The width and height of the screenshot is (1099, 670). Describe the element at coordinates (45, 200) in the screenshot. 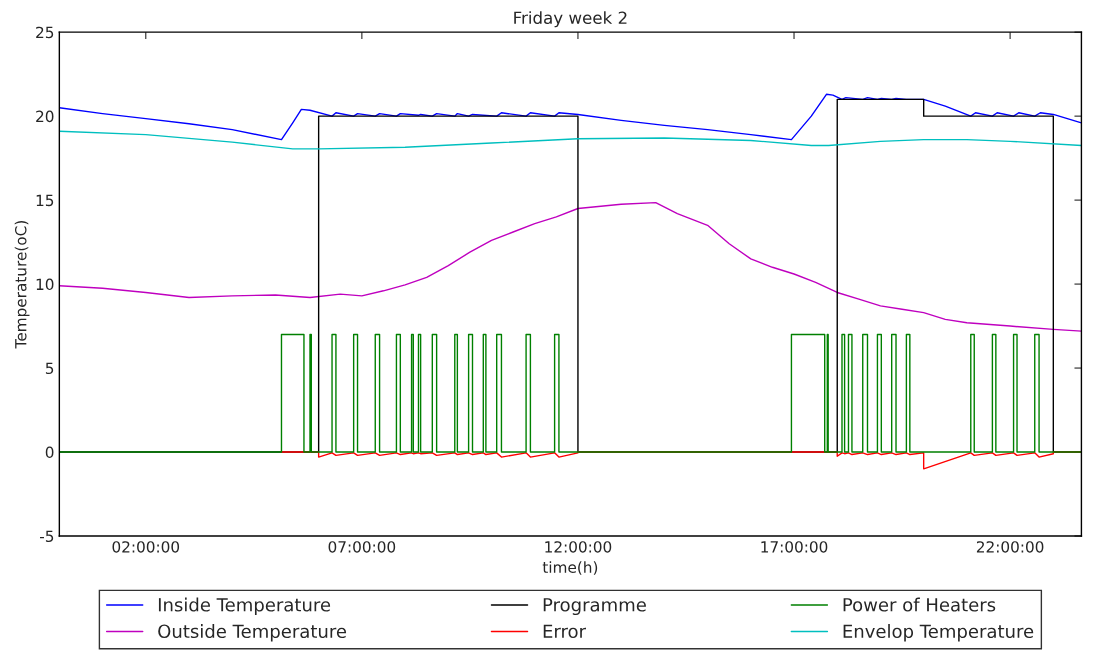

I see `y-tick-label: 15` at that location.